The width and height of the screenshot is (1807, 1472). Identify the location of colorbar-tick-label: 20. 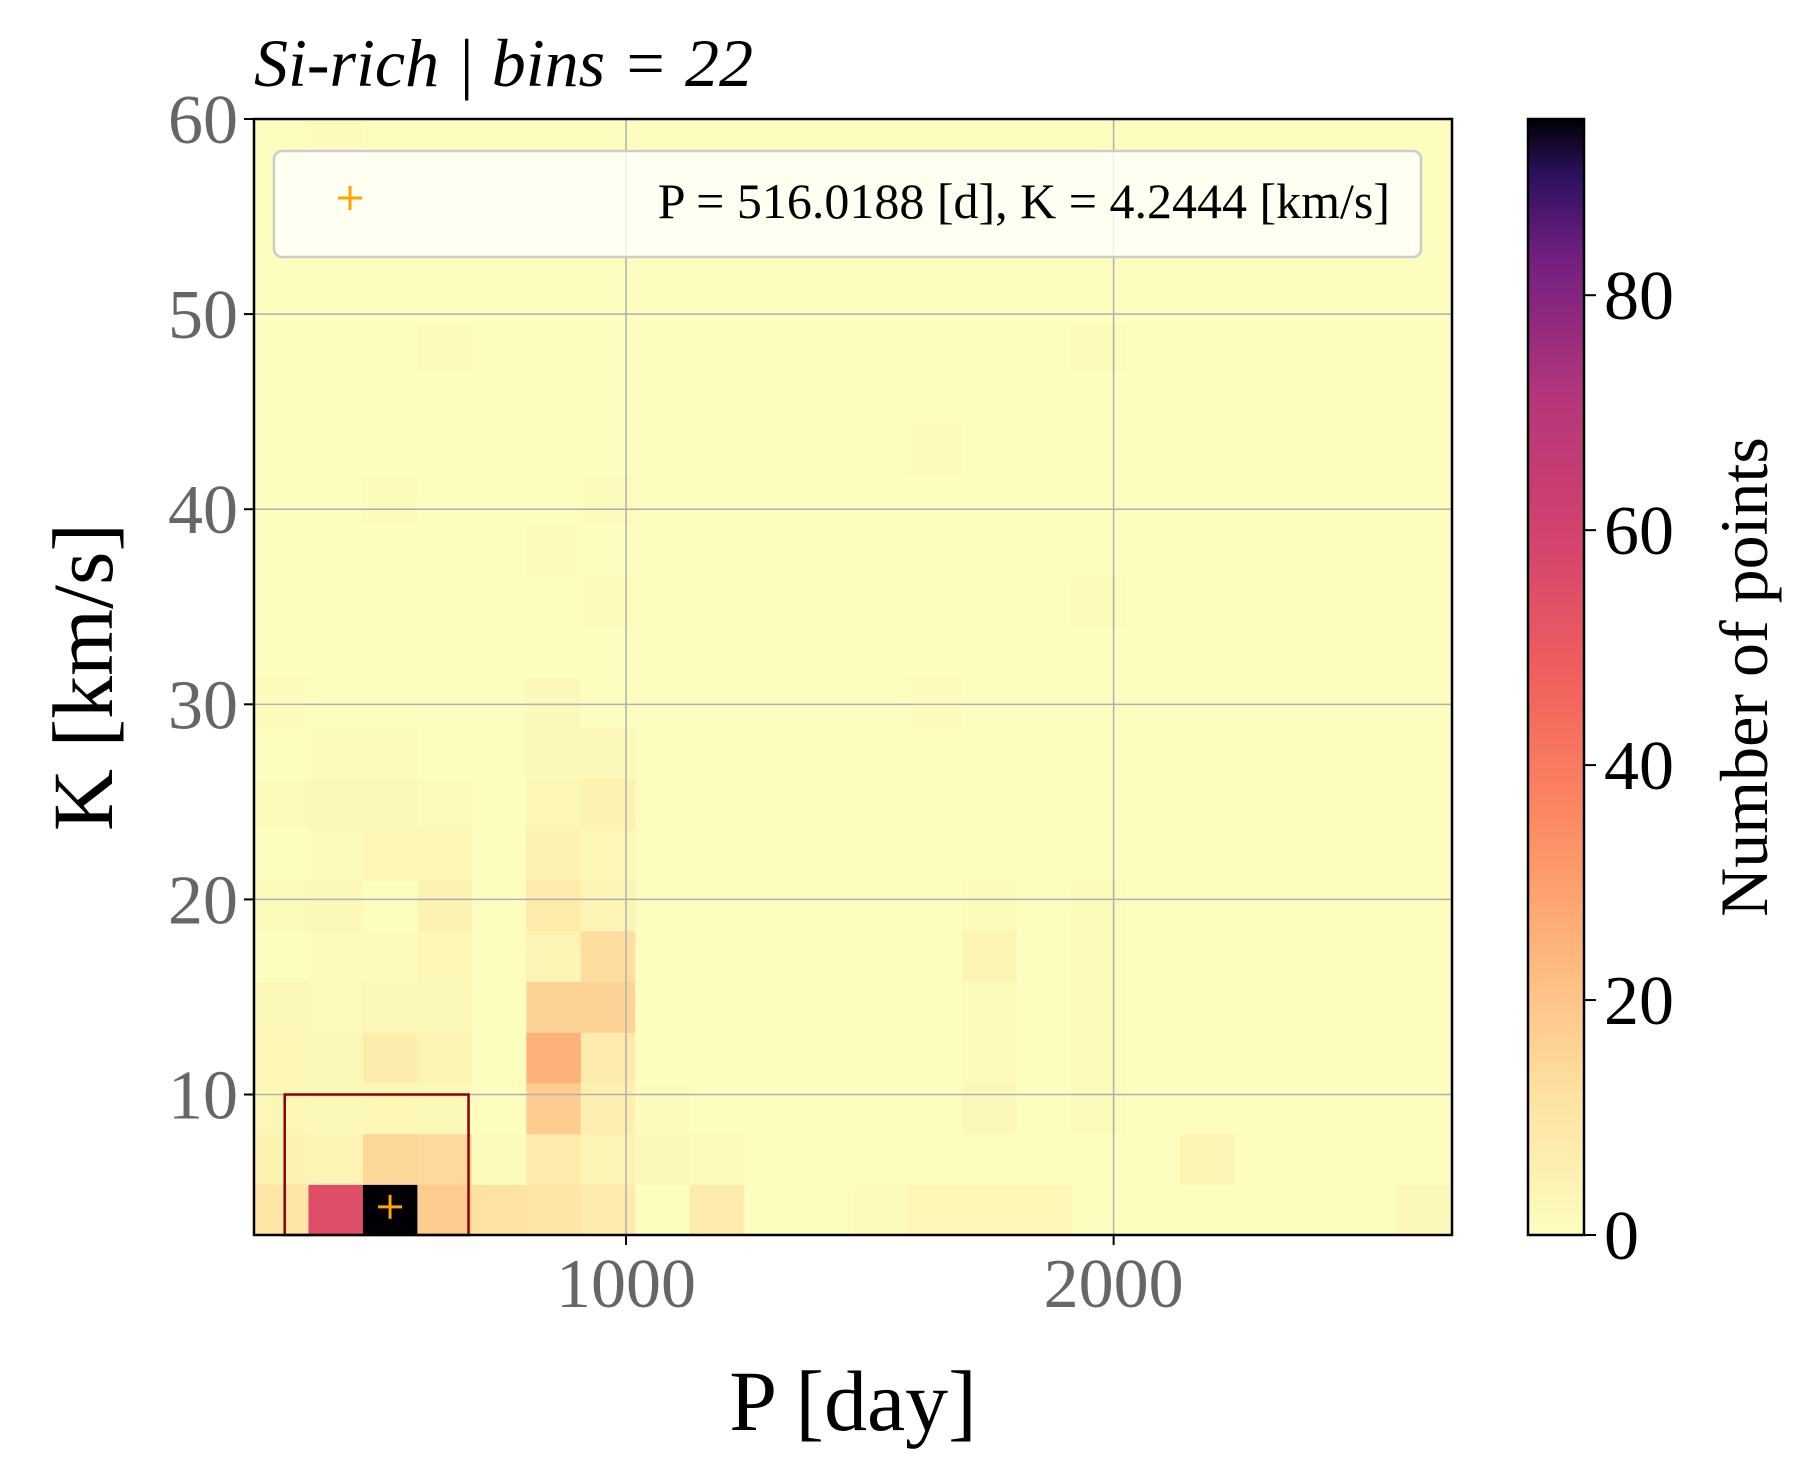
(1639, 1001).